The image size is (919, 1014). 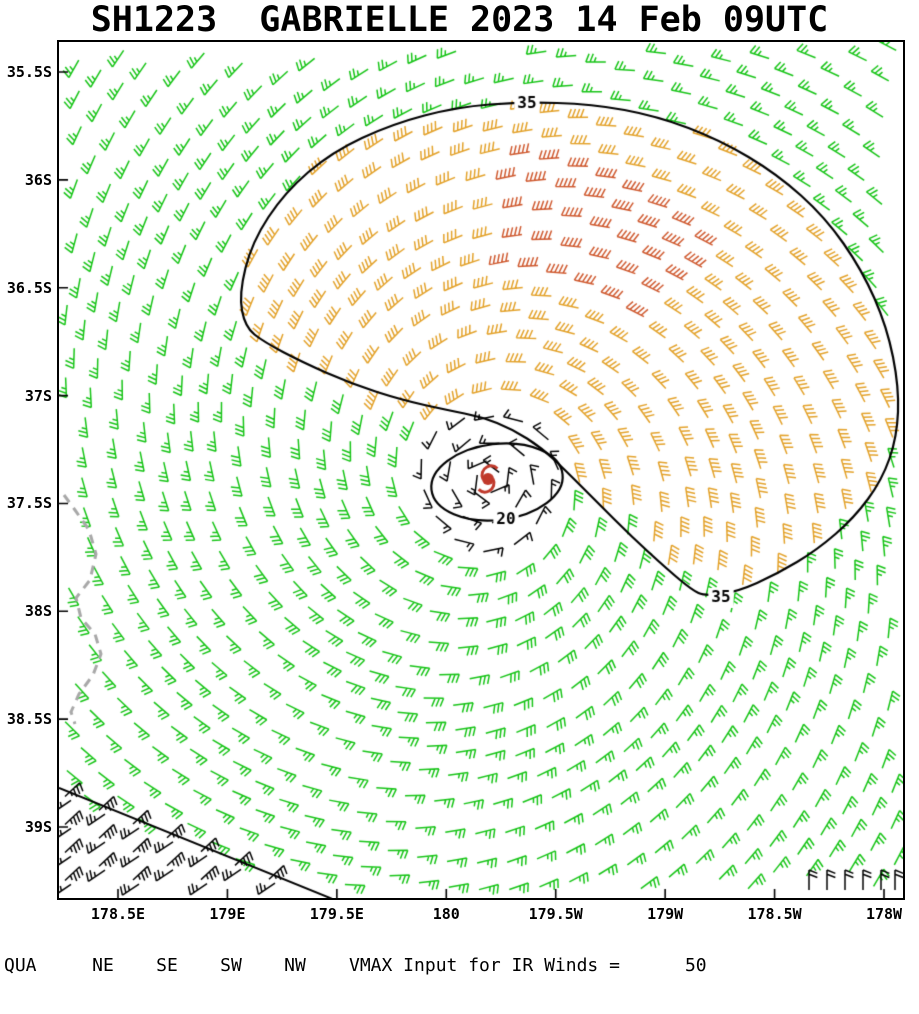 What do you see at coordinates (227, 914) in the screenshot?
I see `x-tick-label: 179E` at bounding box center [227, 914].